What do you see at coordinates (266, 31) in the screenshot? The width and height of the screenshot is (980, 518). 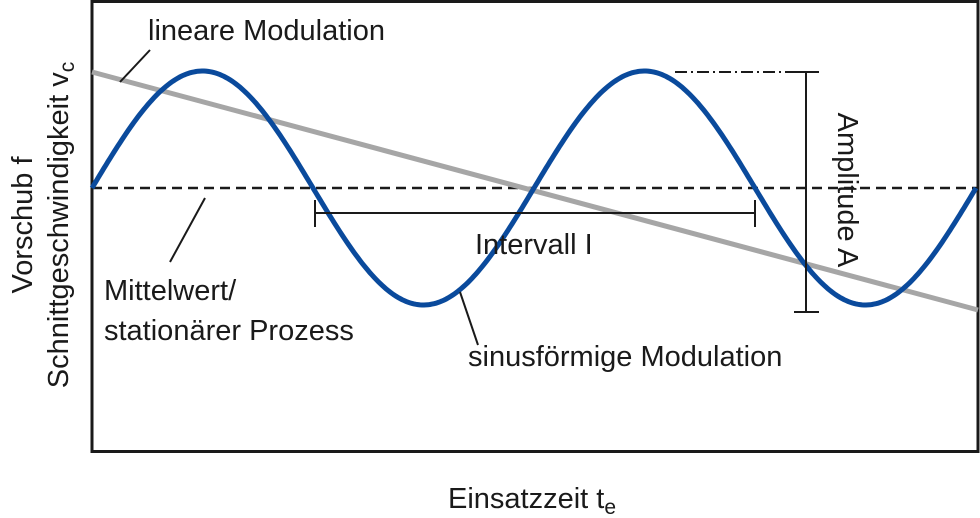 I see `label-linear: lineare Modulation` at bounding box center [266, 31].